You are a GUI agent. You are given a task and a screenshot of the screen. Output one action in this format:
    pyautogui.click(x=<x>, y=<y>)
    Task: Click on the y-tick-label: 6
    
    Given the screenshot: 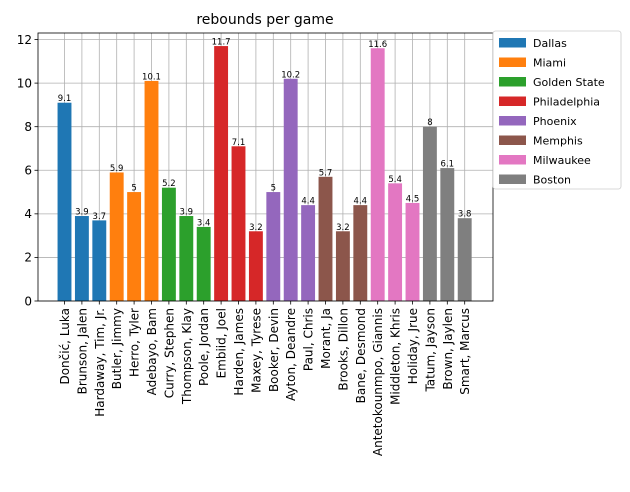 What is the action you would take?
    pyautogui.click(x=28, y=171)
    